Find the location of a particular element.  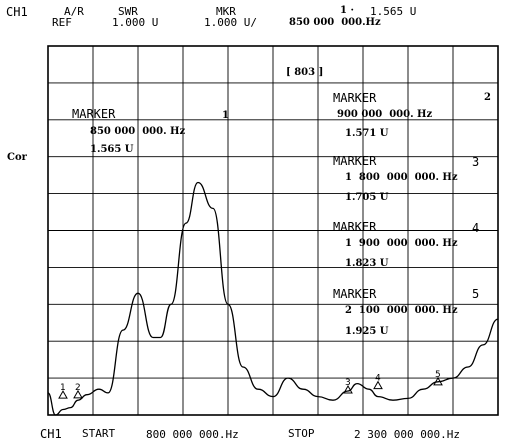

marker-3-number: 3 is located at coordinates (476, 162).